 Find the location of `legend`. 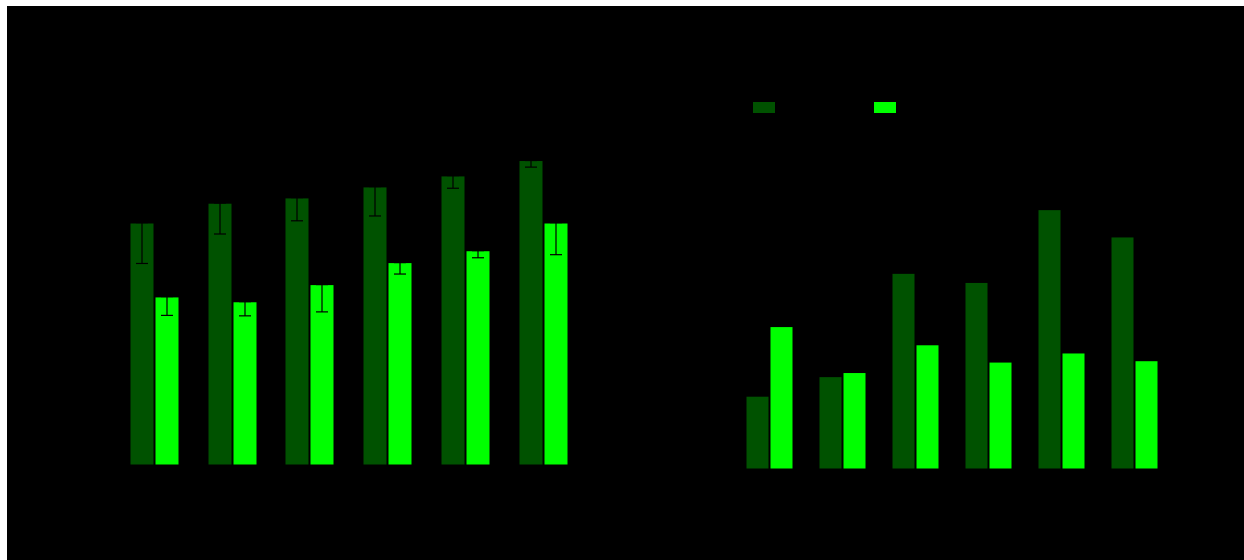

legend is located at coordinates (824, 107).